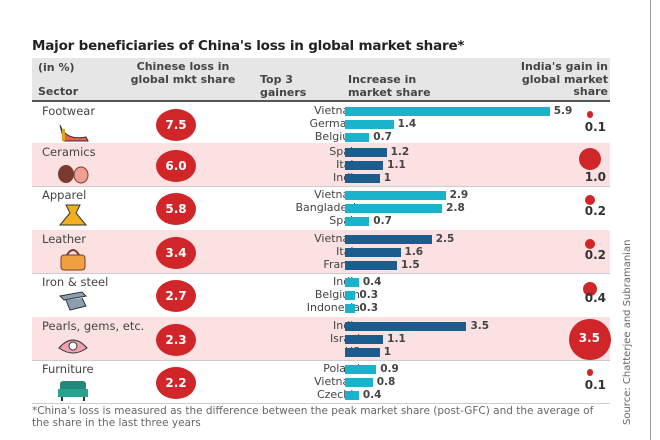 The image size is (660, 440). What do you see at coordinates (627, 332) in the screenshot?
I see `source-note: Source: Chatterjee and Subramanian` at bounding box center [627, 332].